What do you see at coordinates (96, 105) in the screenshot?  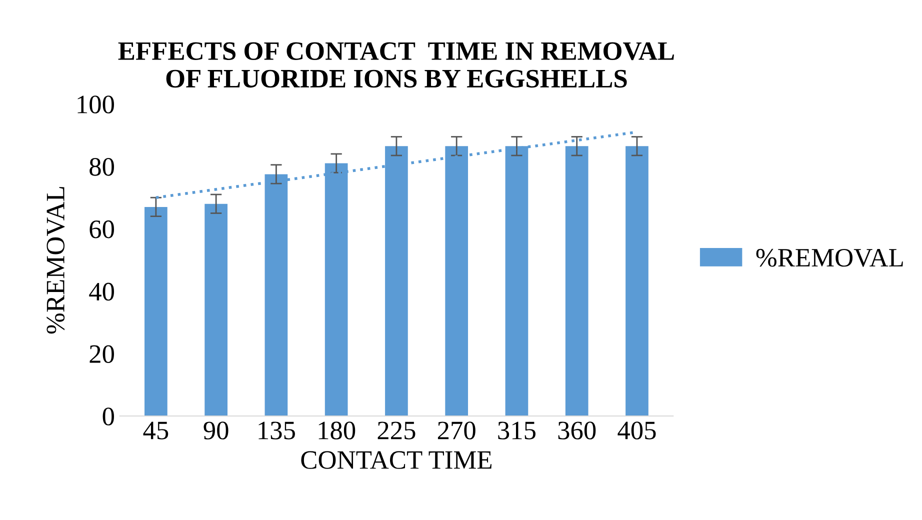 I see `y-tick-label: 100` at bounding box center [96, 105].